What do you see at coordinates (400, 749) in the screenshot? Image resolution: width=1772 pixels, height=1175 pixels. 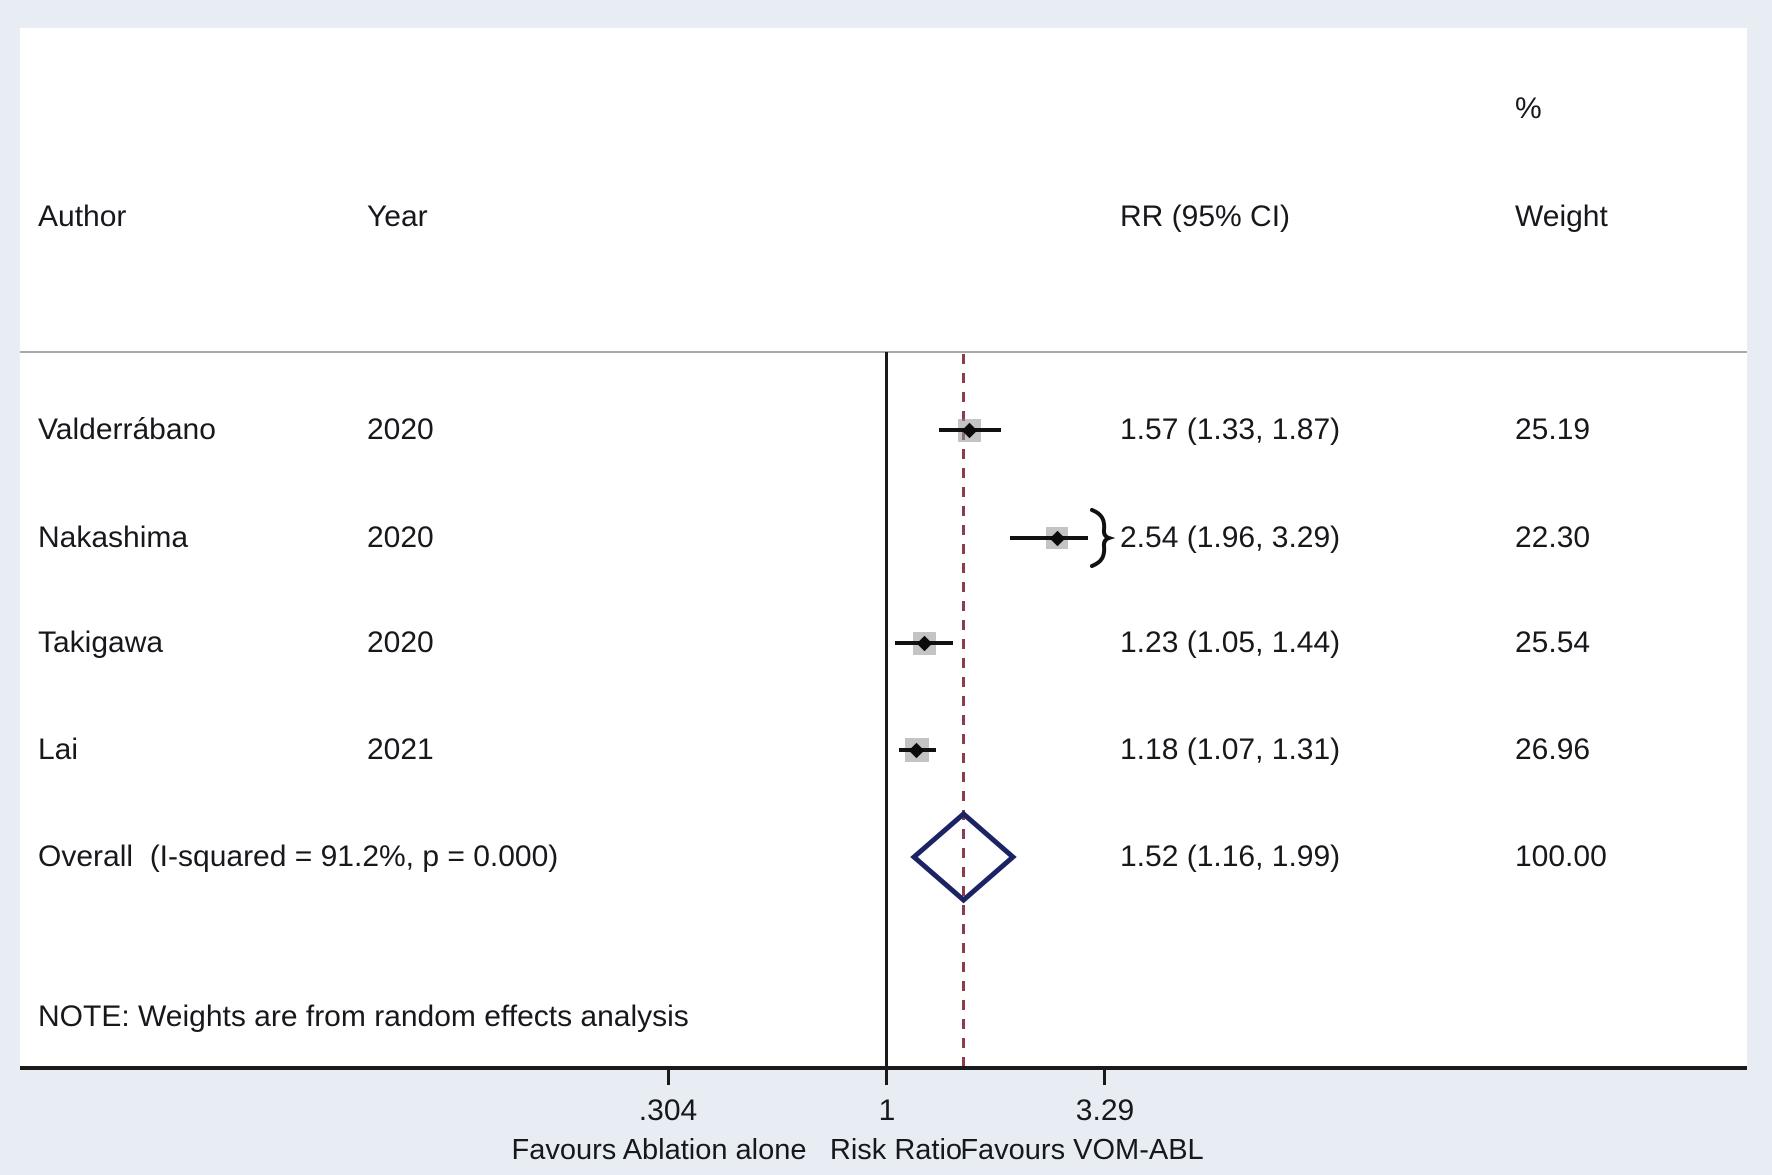 I see `study-year: 2021` at bounding box center [400, 749].